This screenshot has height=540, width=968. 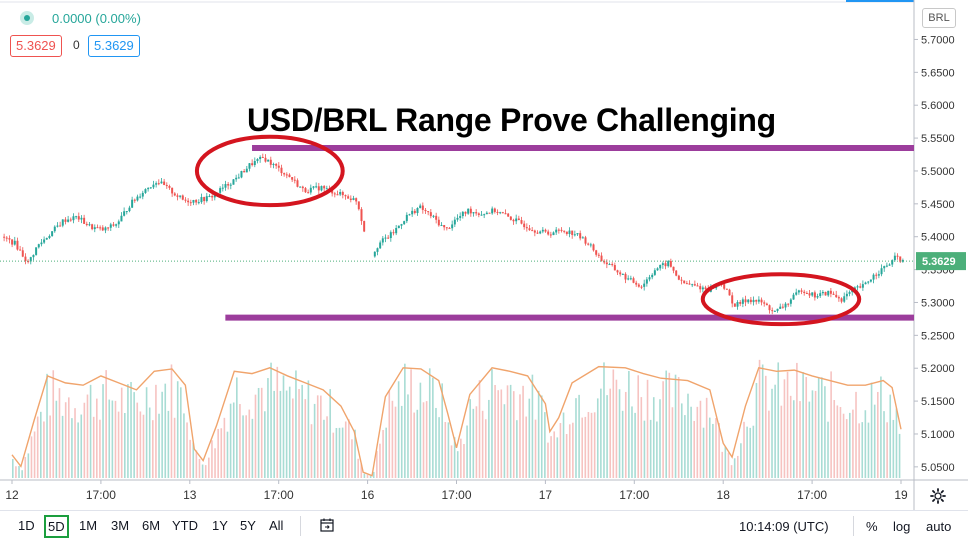 I want to click on timeframe-3m: 3M, so click(x=120, y=525).